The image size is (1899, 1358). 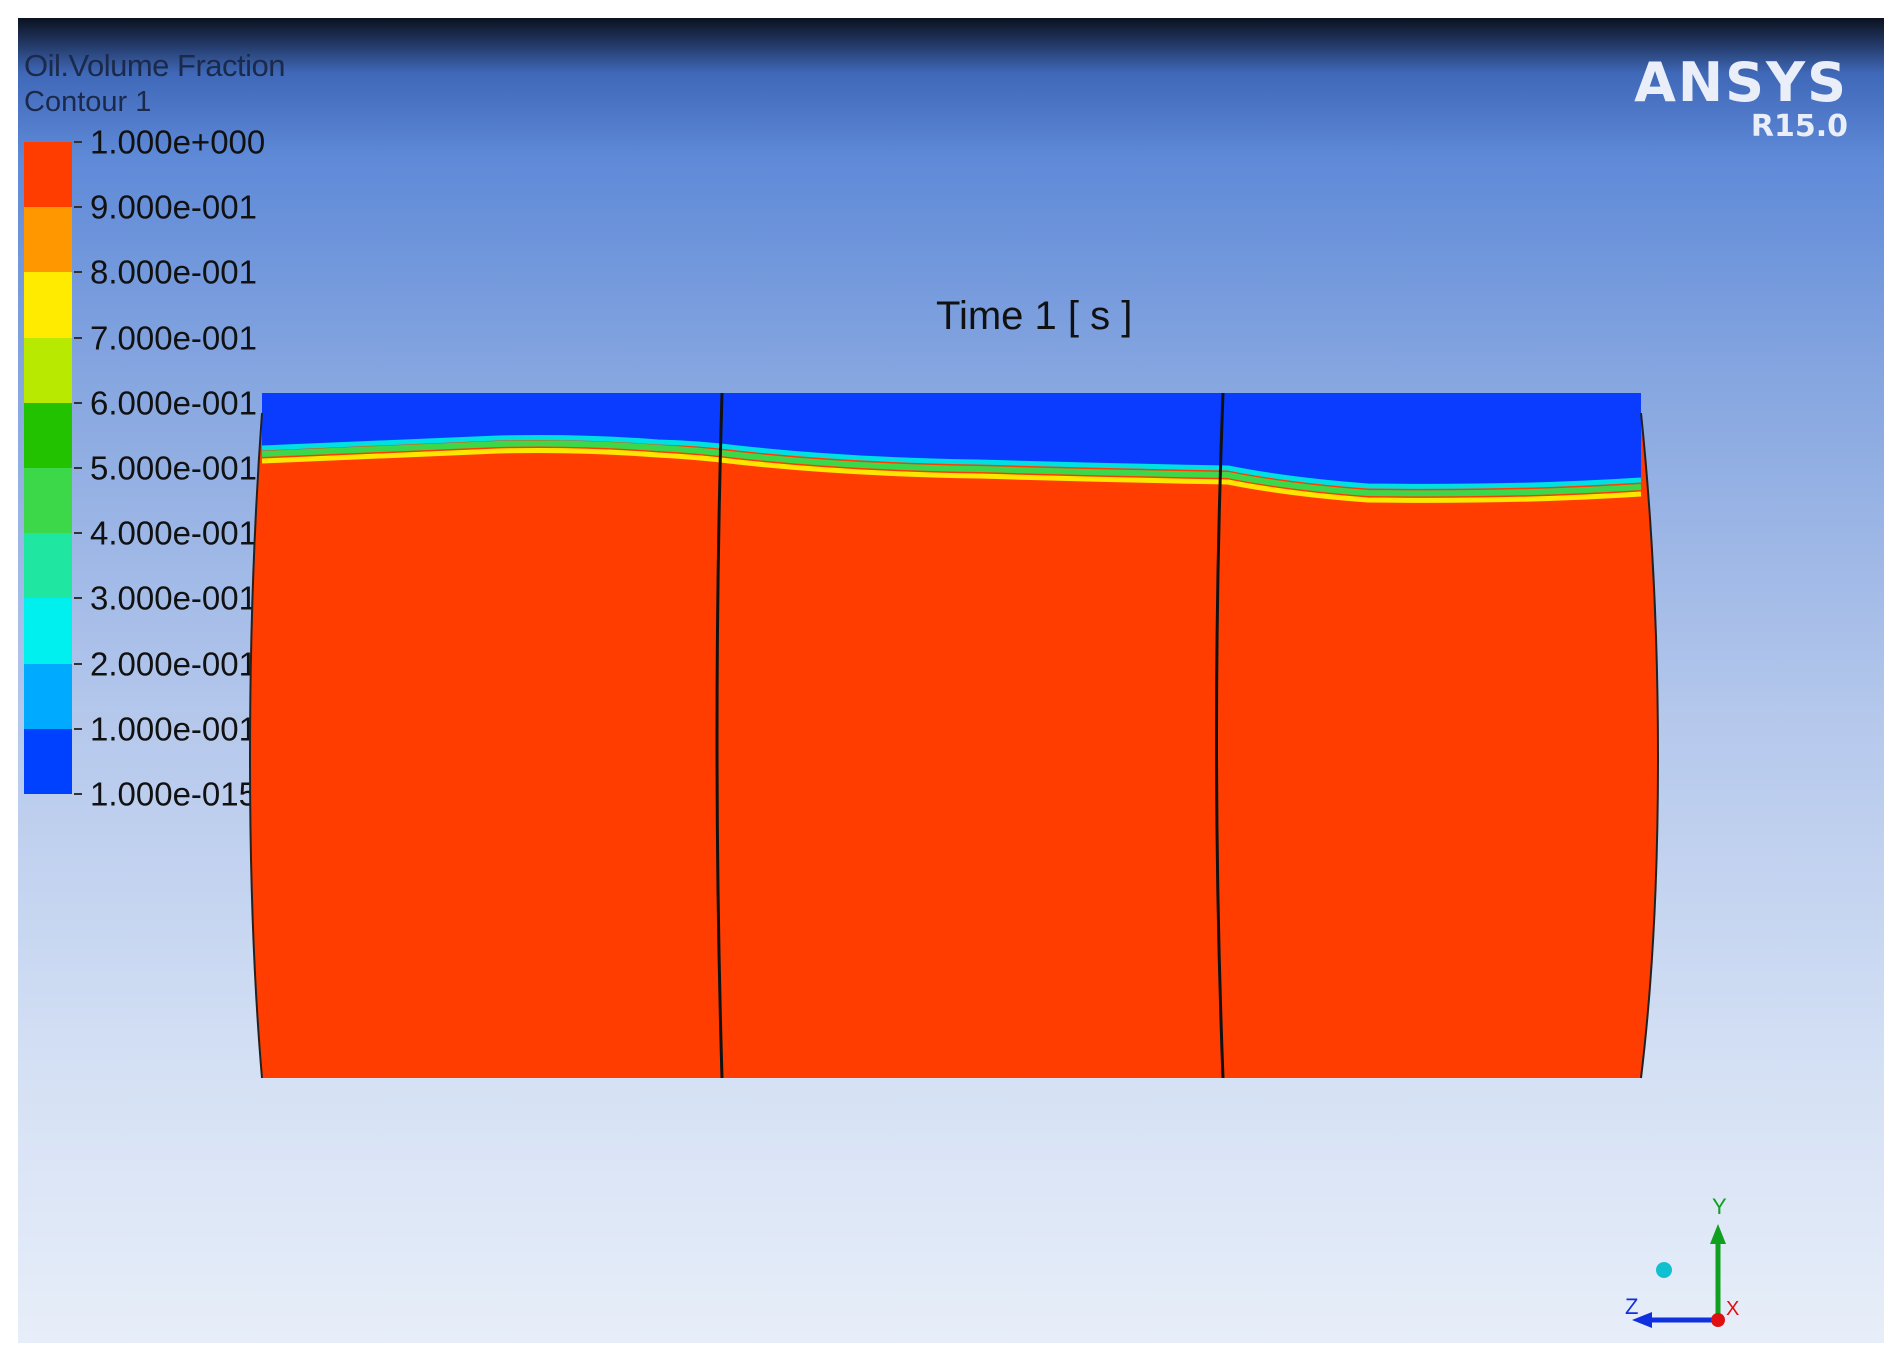 What do you see at coordinates (88, 102) in the screenshot?
I see `legend-subtitle: Contour 1` at bounding box center [88, 102].